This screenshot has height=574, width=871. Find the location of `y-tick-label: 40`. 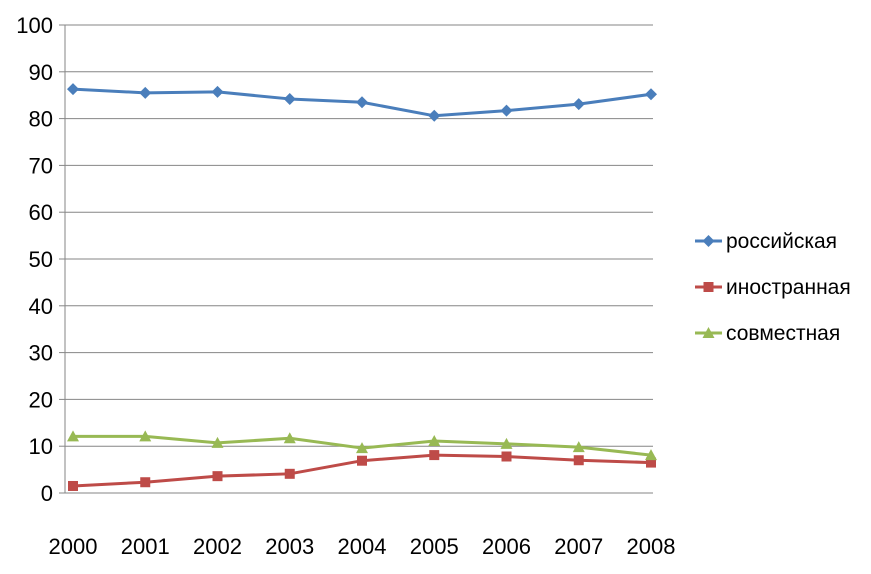

y-tick-label: 40 is located at coordinates (41, 306).